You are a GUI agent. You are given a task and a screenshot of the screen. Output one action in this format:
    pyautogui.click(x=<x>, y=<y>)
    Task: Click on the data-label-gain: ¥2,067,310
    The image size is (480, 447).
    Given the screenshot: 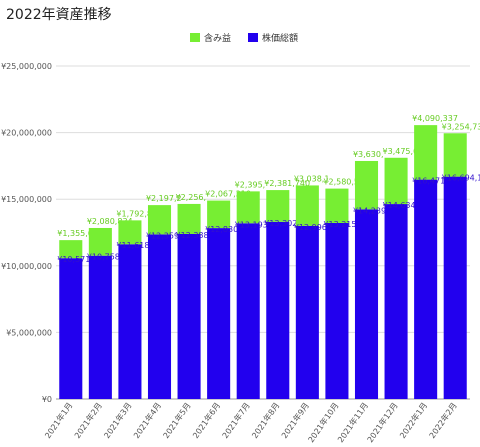 What is the action you would take?
    pyautogui.click(x=228, y=194)
    